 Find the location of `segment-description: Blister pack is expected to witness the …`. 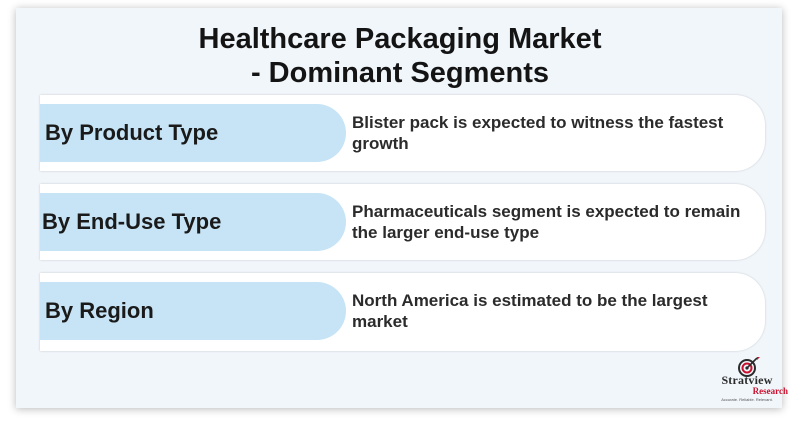

segment-description: Blister pack is expected to witness the … is located at coordinates (538, 133).